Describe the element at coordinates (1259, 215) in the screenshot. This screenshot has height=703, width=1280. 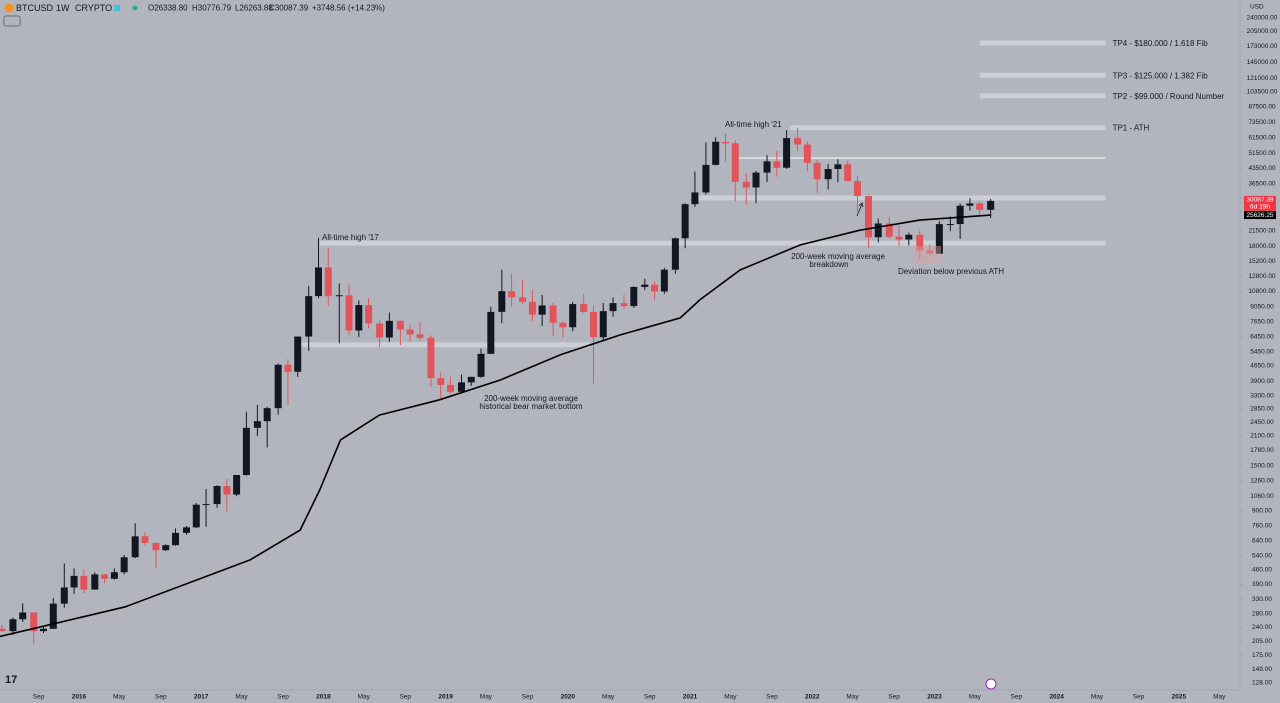
I see `ma-price-label: 25626.25` at that location.